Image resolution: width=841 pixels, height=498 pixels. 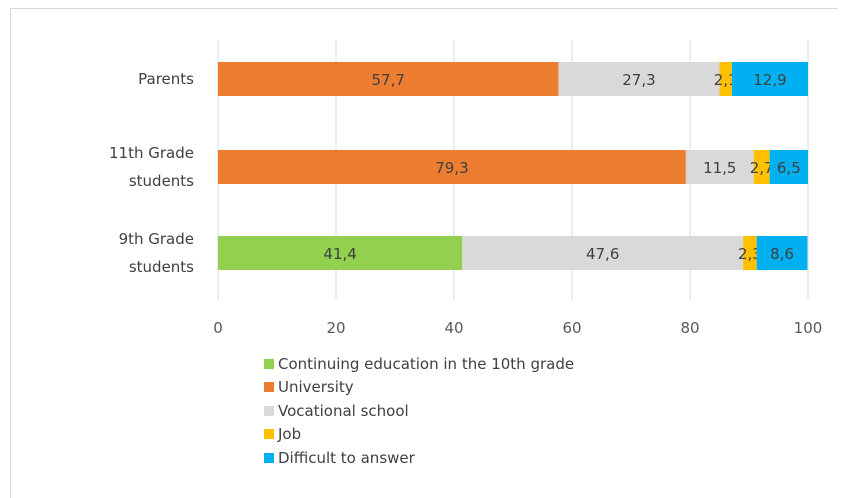 What do you see at coordinates (689, 328) in the screenshot?
I see `x-tick-label: 80` at bounding box center [689, 328].